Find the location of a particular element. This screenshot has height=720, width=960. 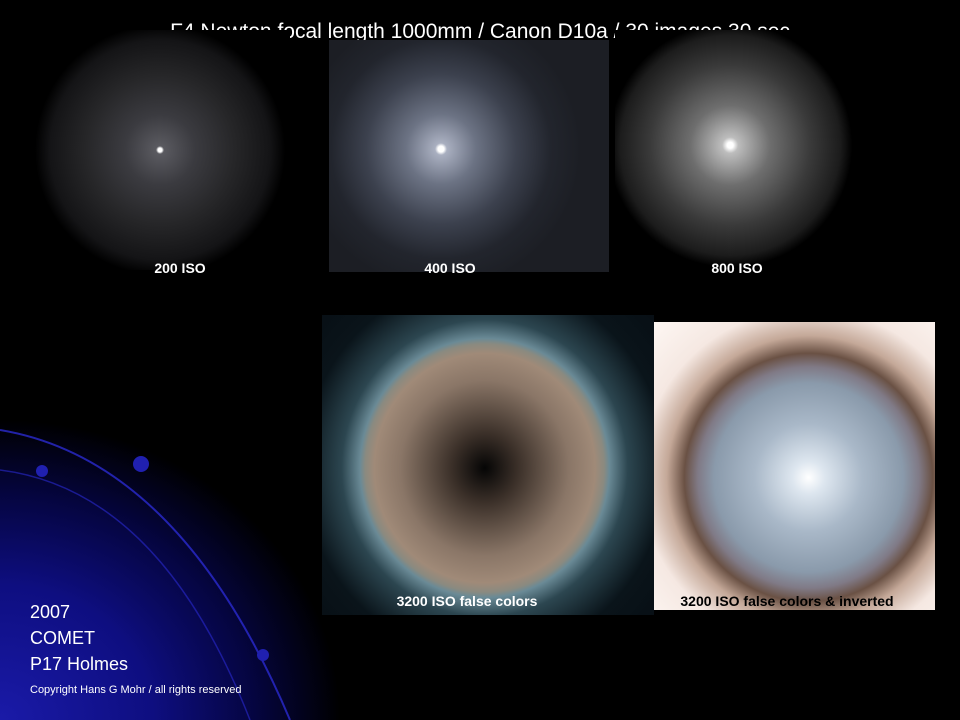

footer-subject: COMET is located at coordinates (62, 638).